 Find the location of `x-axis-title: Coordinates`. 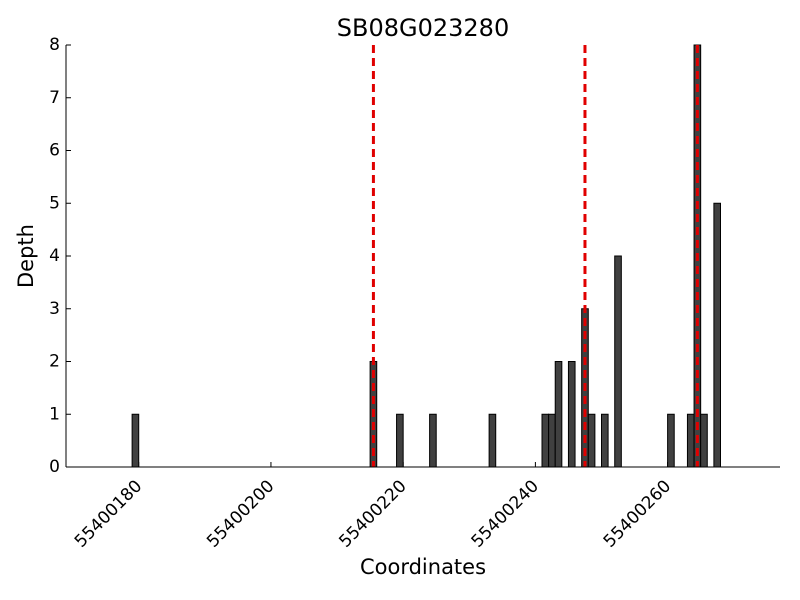

x-axis-title: Coordinates is located at coordinates (423, 567).